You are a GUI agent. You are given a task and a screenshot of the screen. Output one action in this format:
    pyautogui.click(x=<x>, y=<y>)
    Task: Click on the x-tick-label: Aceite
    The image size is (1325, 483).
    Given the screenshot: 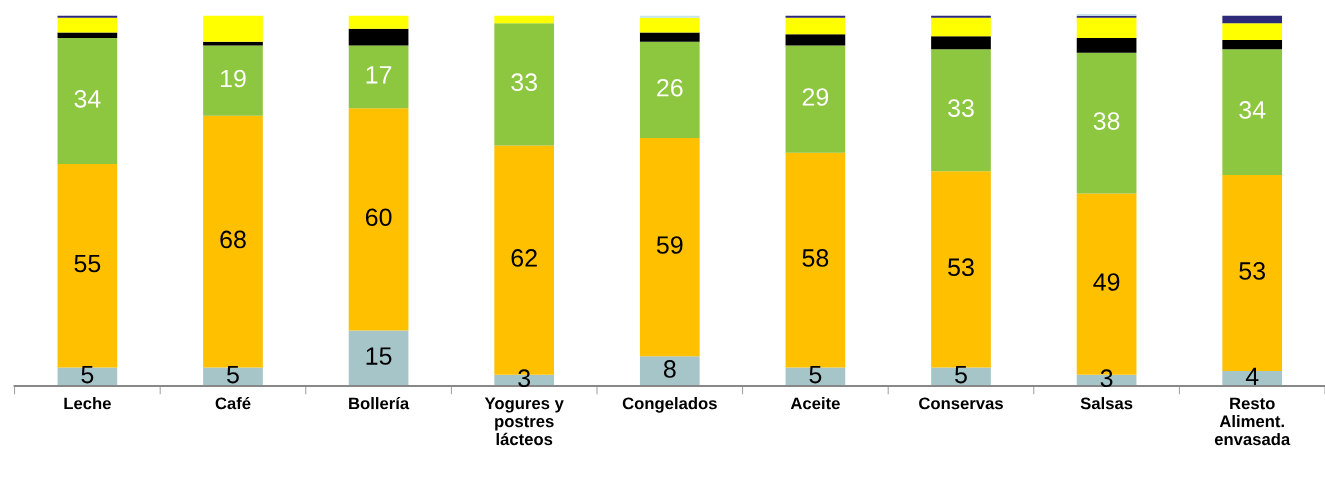 What is the action you would take?
    pyautogui.click(x=815, y=403)
    